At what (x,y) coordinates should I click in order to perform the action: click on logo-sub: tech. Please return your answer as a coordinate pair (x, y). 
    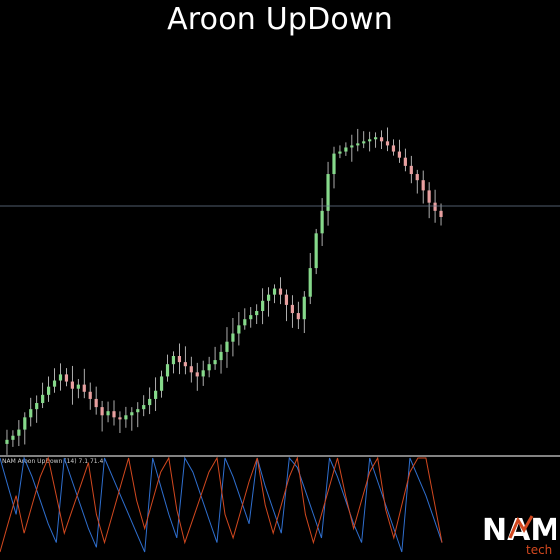
    Looking at the image, I should click on (539, 549).